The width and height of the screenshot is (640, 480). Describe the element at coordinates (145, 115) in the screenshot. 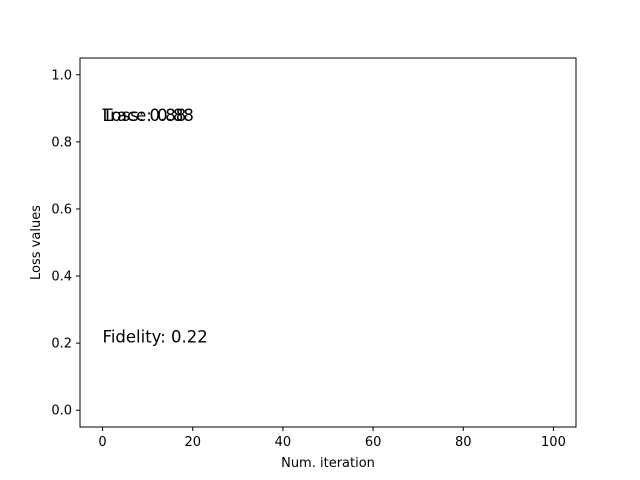

I see `annotation-loss: Loss: 0.88` at that location.